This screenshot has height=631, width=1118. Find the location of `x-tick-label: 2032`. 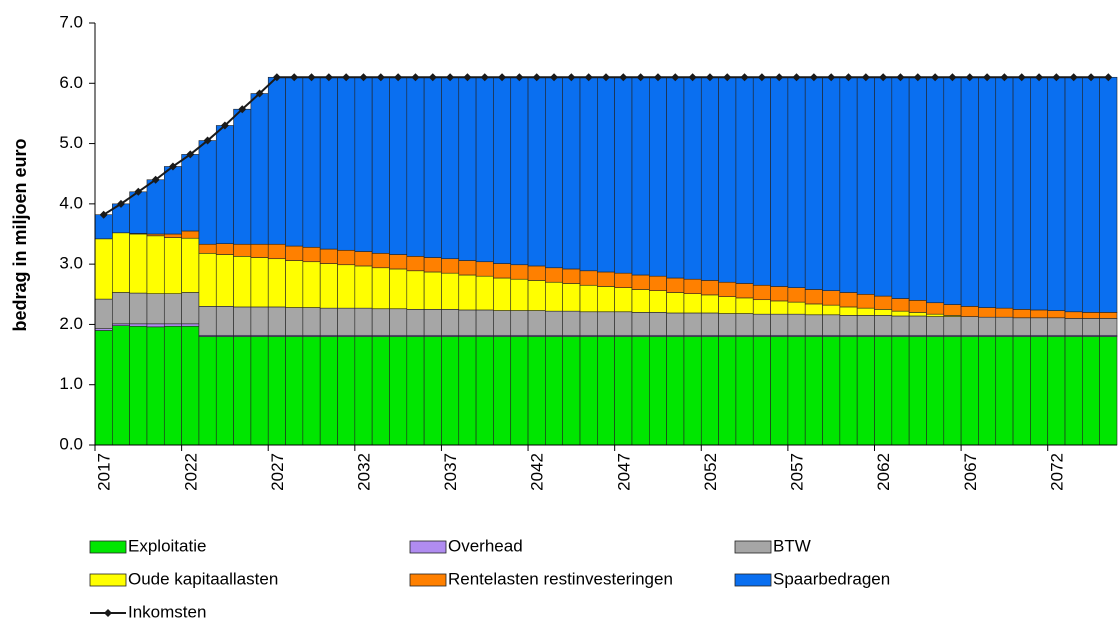

x-tick-label: 2032 is located at coordinates (363, 472).